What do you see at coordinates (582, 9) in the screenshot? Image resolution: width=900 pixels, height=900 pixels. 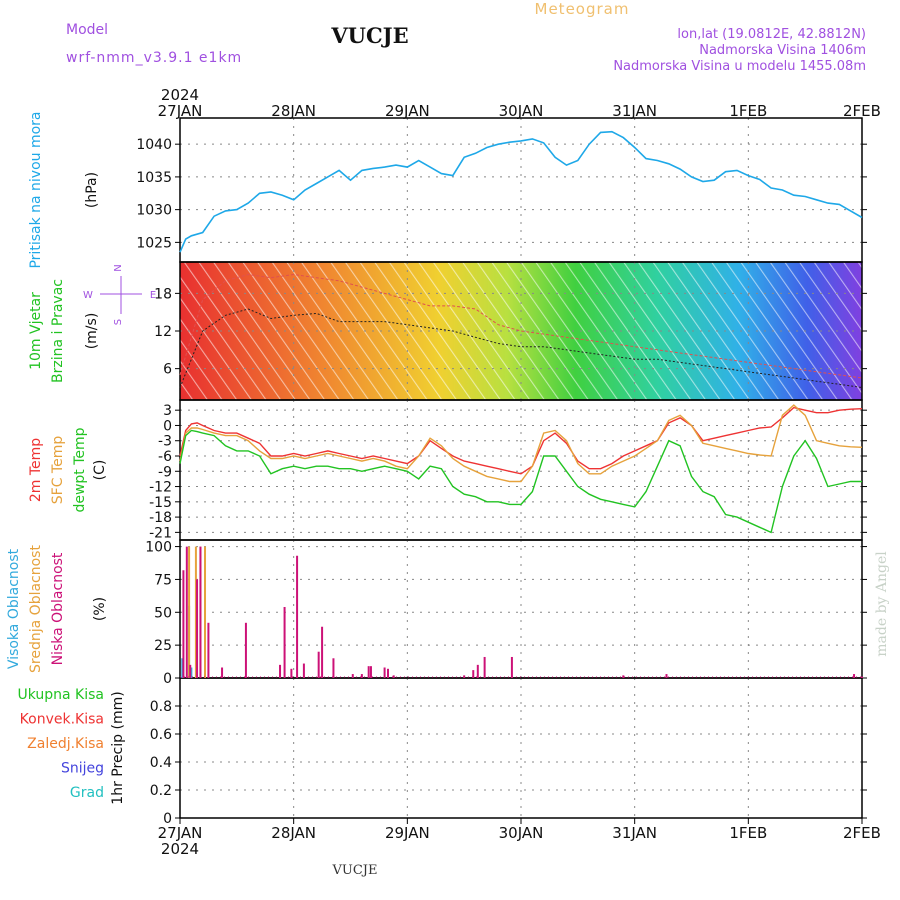 I see `product-title: Meteogram` at bounding box center [582, 9].